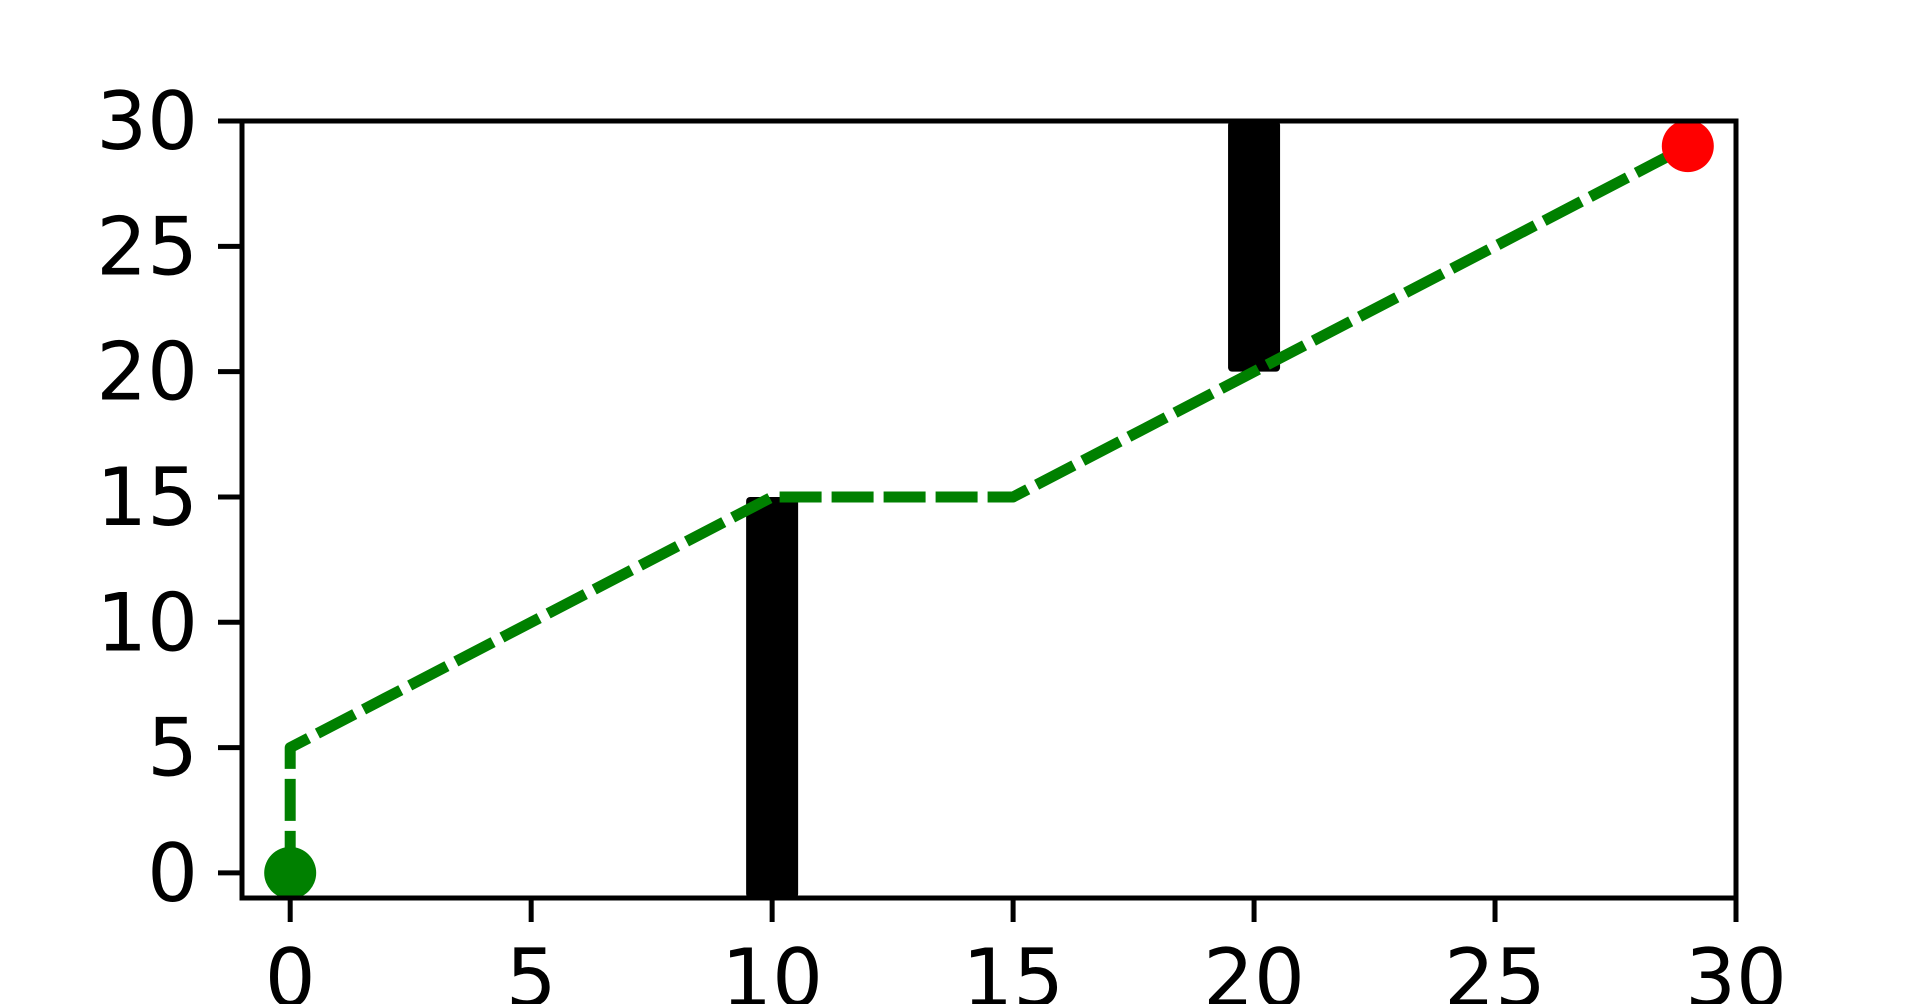 Image resolution: width=1920 pixels, height=1004 pixels. Describe the element at coordinates (147, 622) in the screenshot. I see `y-tick-label-10: 10` at that location.